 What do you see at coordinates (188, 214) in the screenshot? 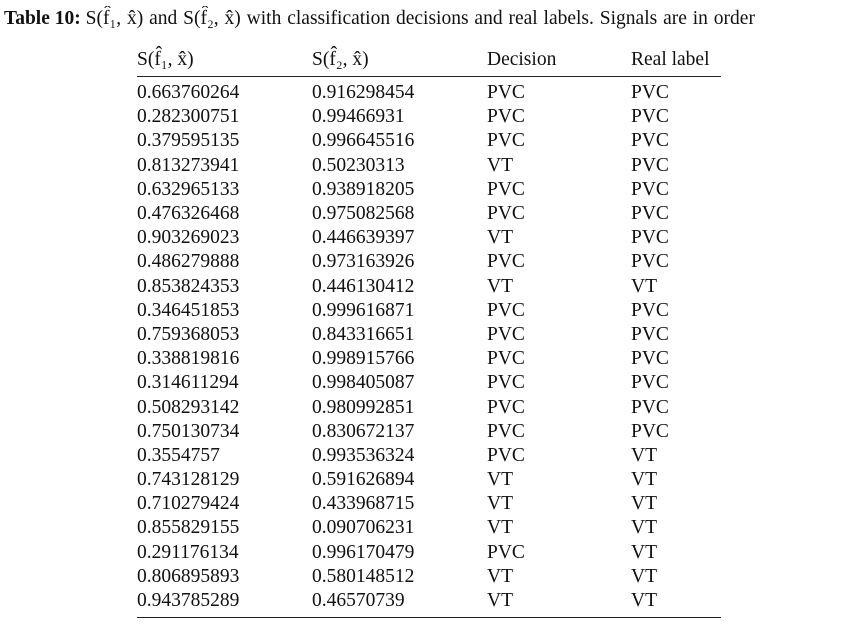
I see `cell-s-f1: 0.476326468` at bounding box center [188, 214].